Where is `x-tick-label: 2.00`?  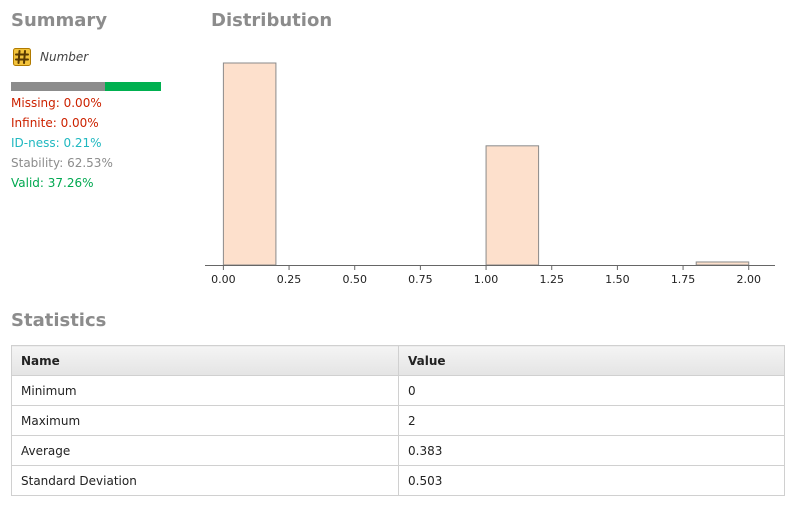 x-tick-label: 2.00 is located at coordinates (748, 279).